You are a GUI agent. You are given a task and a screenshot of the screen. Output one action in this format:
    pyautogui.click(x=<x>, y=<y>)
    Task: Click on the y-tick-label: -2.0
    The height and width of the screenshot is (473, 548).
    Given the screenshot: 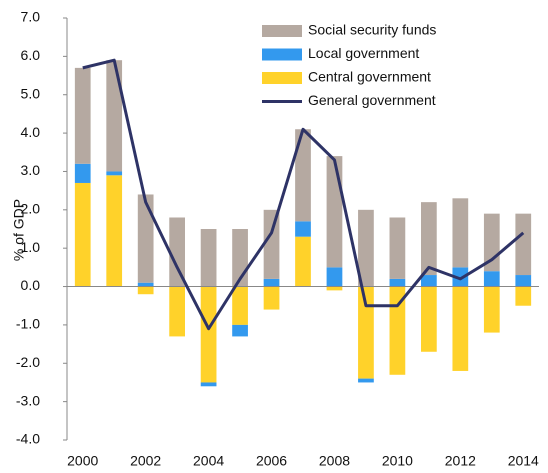 What is the action you would take?
    pyautogui.click(x=28, y=362)
    